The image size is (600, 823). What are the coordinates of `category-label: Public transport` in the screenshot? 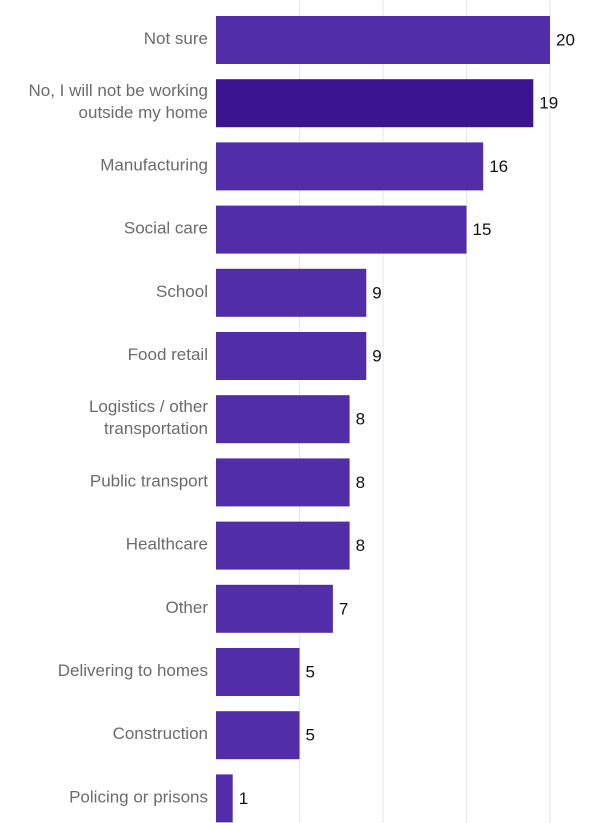 It's located at (149, 481).